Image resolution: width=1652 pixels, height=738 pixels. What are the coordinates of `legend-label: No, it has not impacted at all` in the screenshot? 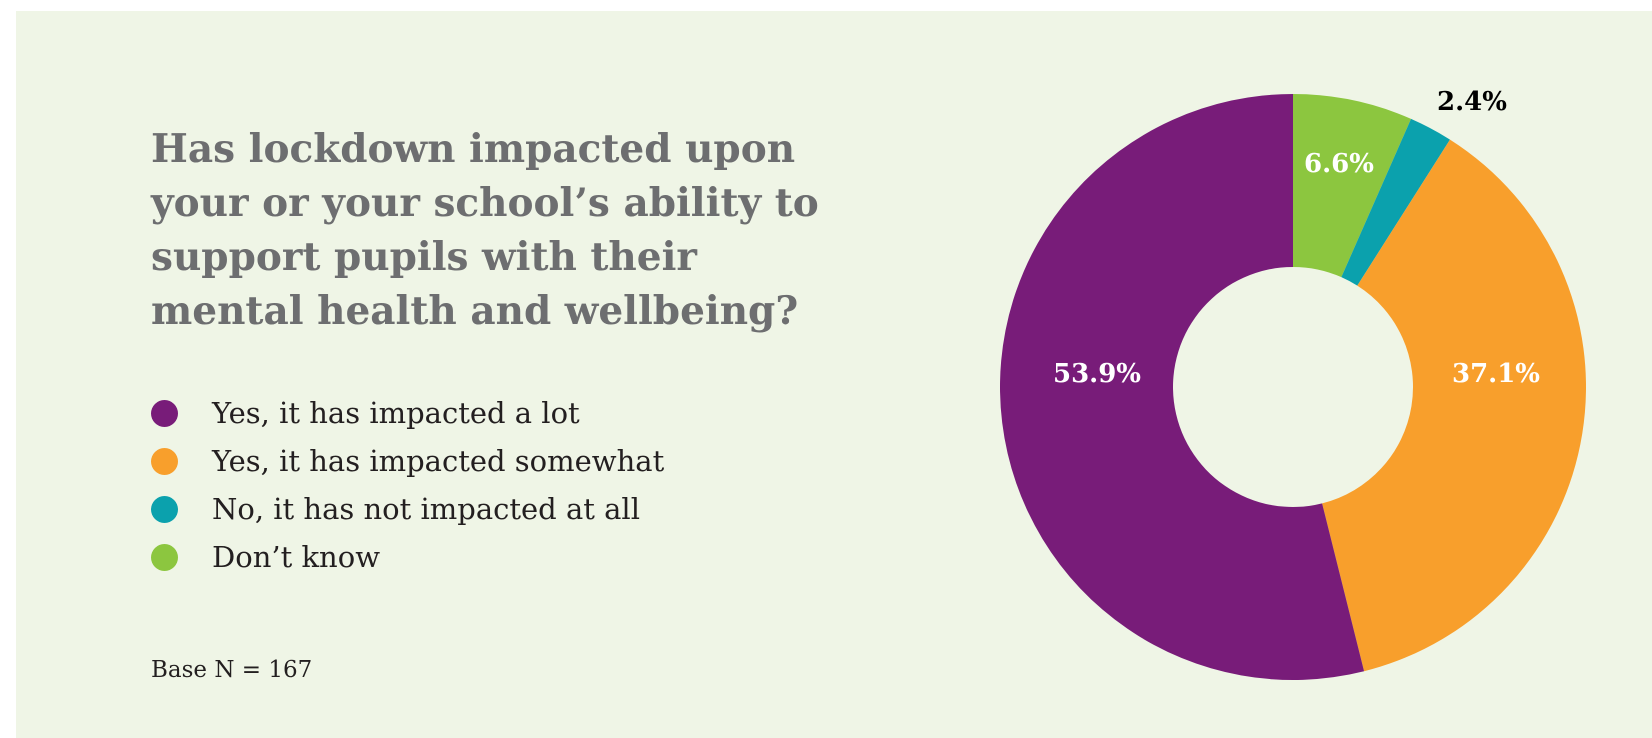 It's located at (426, 509).